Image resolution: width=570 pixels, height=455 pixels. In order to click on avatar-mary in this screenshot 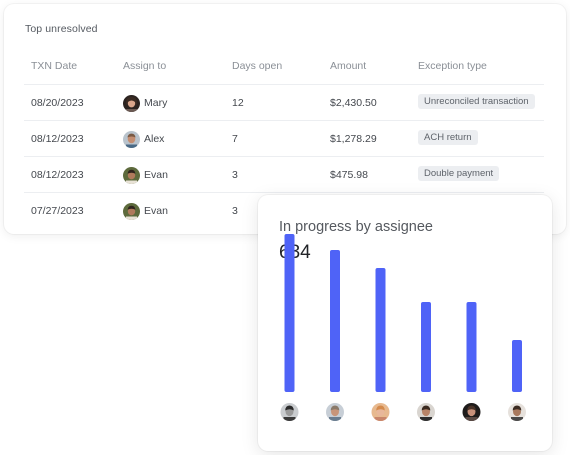, I will do `click(131, 103)`.